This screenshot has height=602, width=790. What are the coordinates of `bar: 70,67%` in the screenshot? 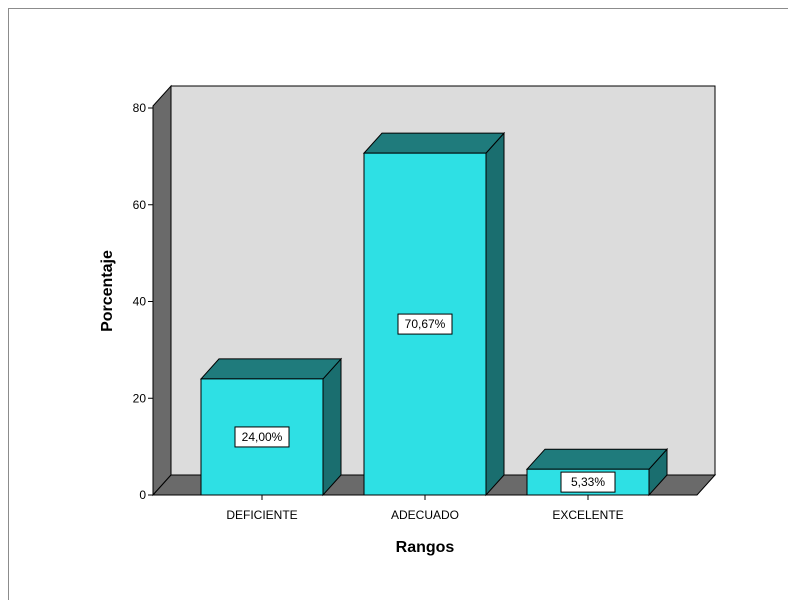 It's located at (434, 314).